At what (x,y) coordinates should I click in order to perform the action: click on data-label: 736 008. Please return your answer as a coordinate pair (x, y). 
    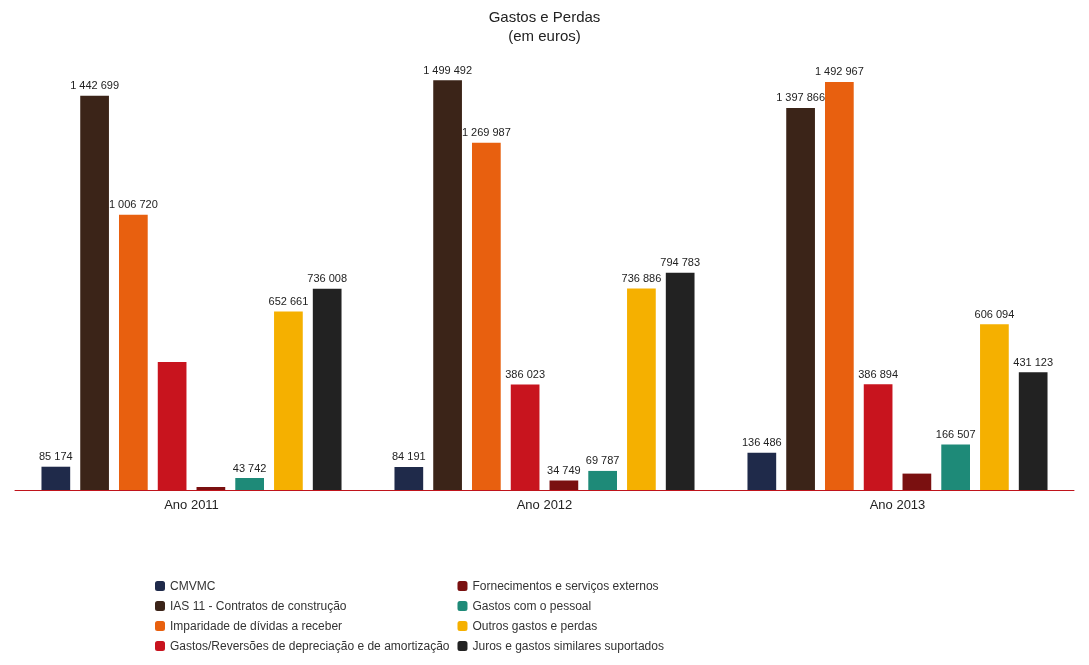
    Looking at the image, I should click on (327, 278).